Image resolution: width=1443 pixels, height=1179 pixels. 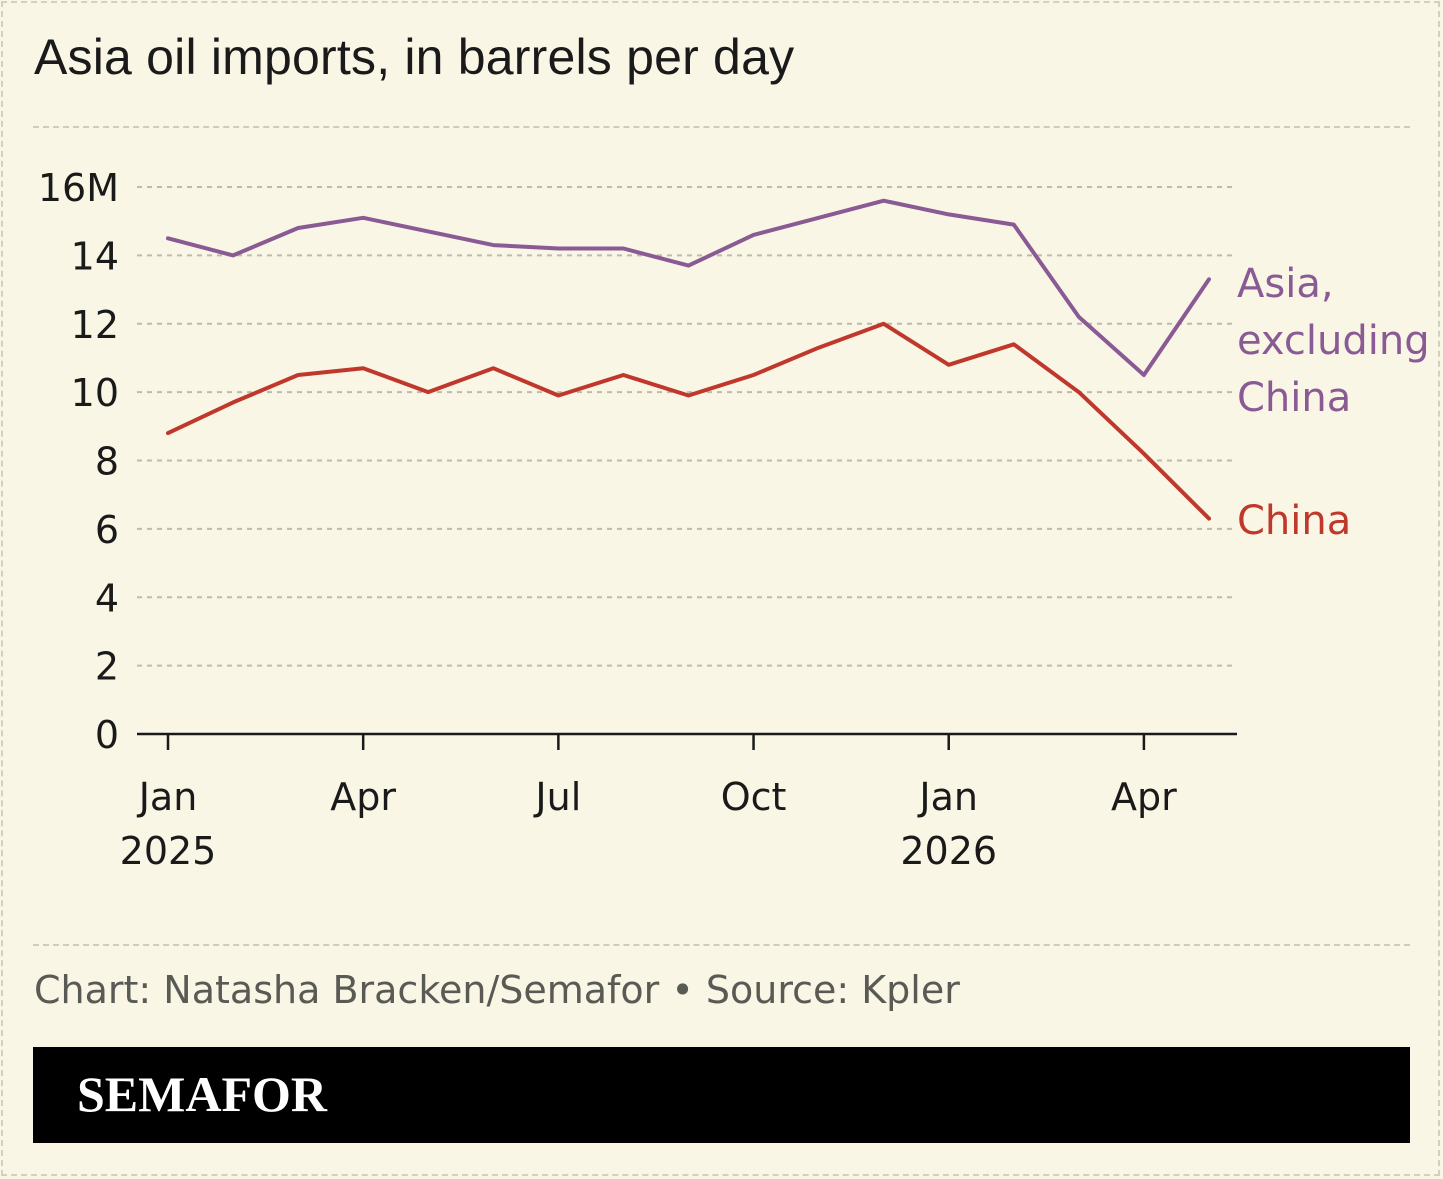 What do you see at coordinates (688, 287) in the screenshot?
I see `asia-ex-china-line` at bounding box center [688, 287].